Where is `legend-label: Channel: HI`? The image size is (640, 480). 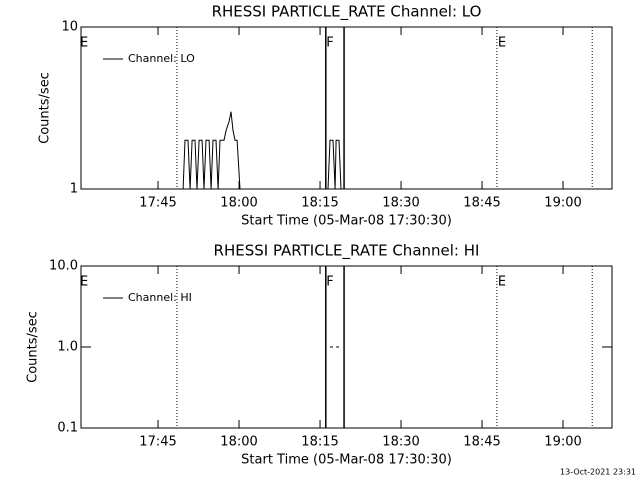
legend-label: Channel: HI is located at coordinates (160, 297).